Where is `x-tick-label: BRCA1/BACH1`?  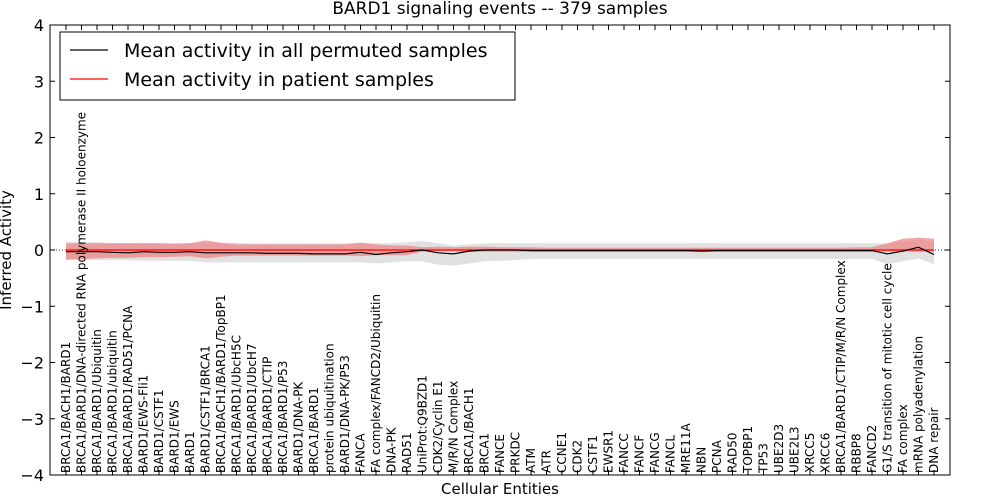
x-tick-label: BRCA1/BACH1 is located at coordinates (469, 430).